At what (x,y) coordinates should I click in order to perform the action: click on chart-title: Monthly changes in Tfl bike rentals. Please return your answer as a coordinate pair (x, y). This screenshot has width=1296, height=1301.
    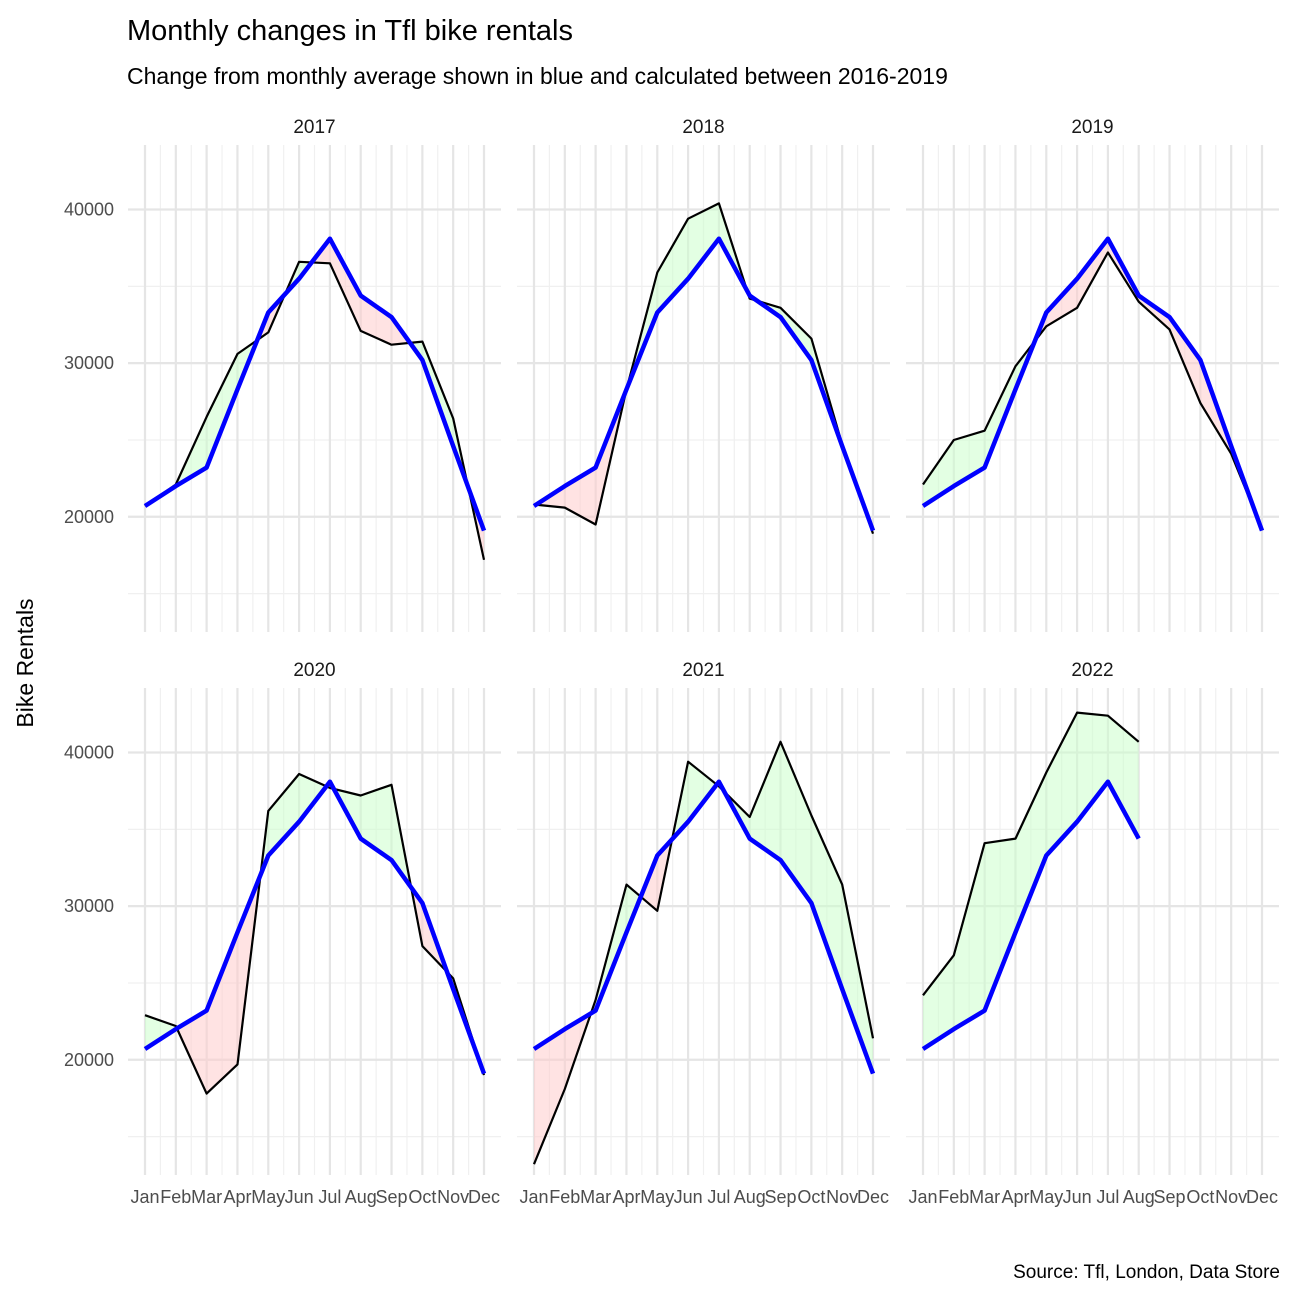
    Looking at the image, I should click on (350, 31).